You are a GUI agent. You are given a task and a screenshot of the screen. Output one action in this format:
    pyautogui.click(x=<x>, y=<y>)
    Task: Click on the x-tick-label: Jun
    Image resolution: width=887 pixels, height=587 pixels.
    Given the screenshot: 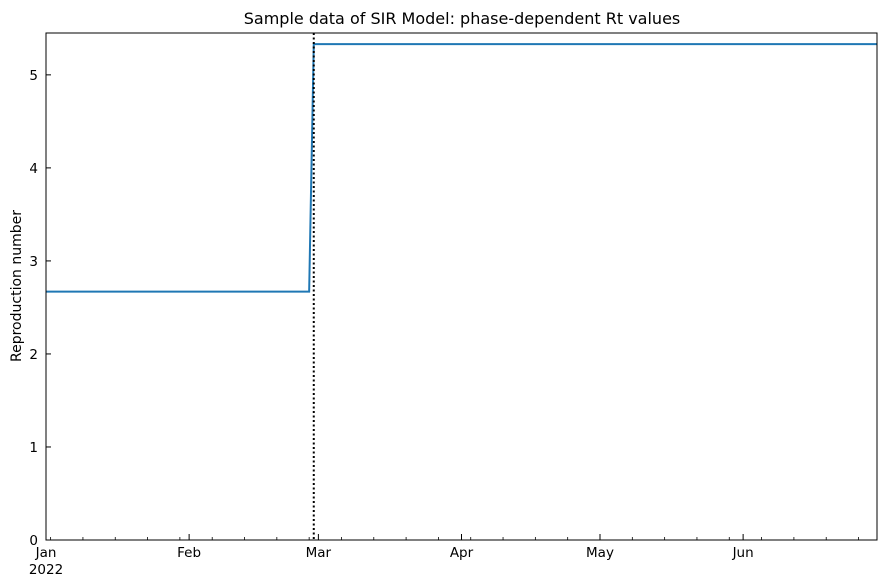 What is the action you would take?
    pyautogui.click(x=743, y=553)
    